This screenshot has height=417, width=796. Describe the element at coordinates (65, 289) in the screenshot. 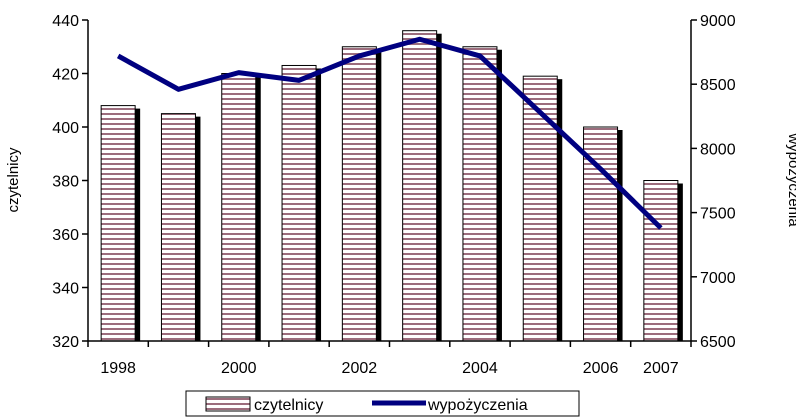

I see `y-tick-label: 340` at that location.